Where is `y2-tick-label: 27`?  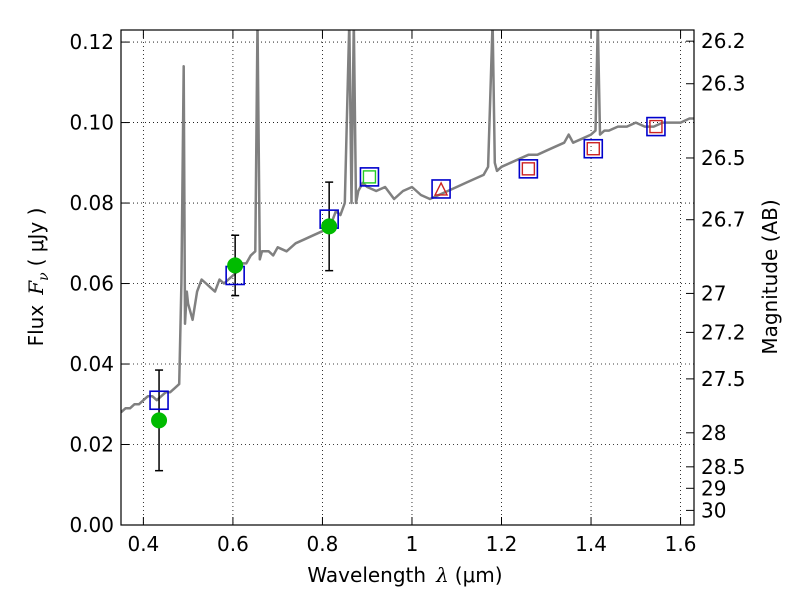 y2-tick-label: 27 is located at coordinates (713, 293).